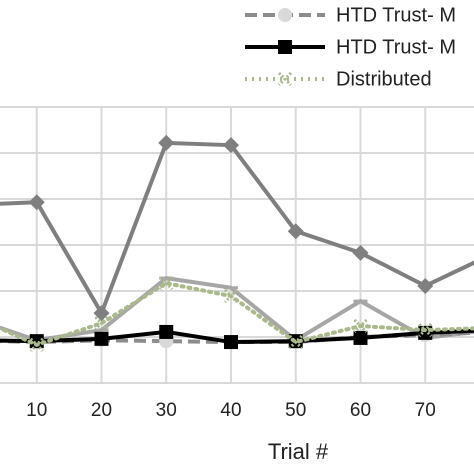 The width and height of the screenshot is (474, 474). Describe the element at coordinates (166, 410) in the screenshot. I see `x-tick-label: 30` at that location.